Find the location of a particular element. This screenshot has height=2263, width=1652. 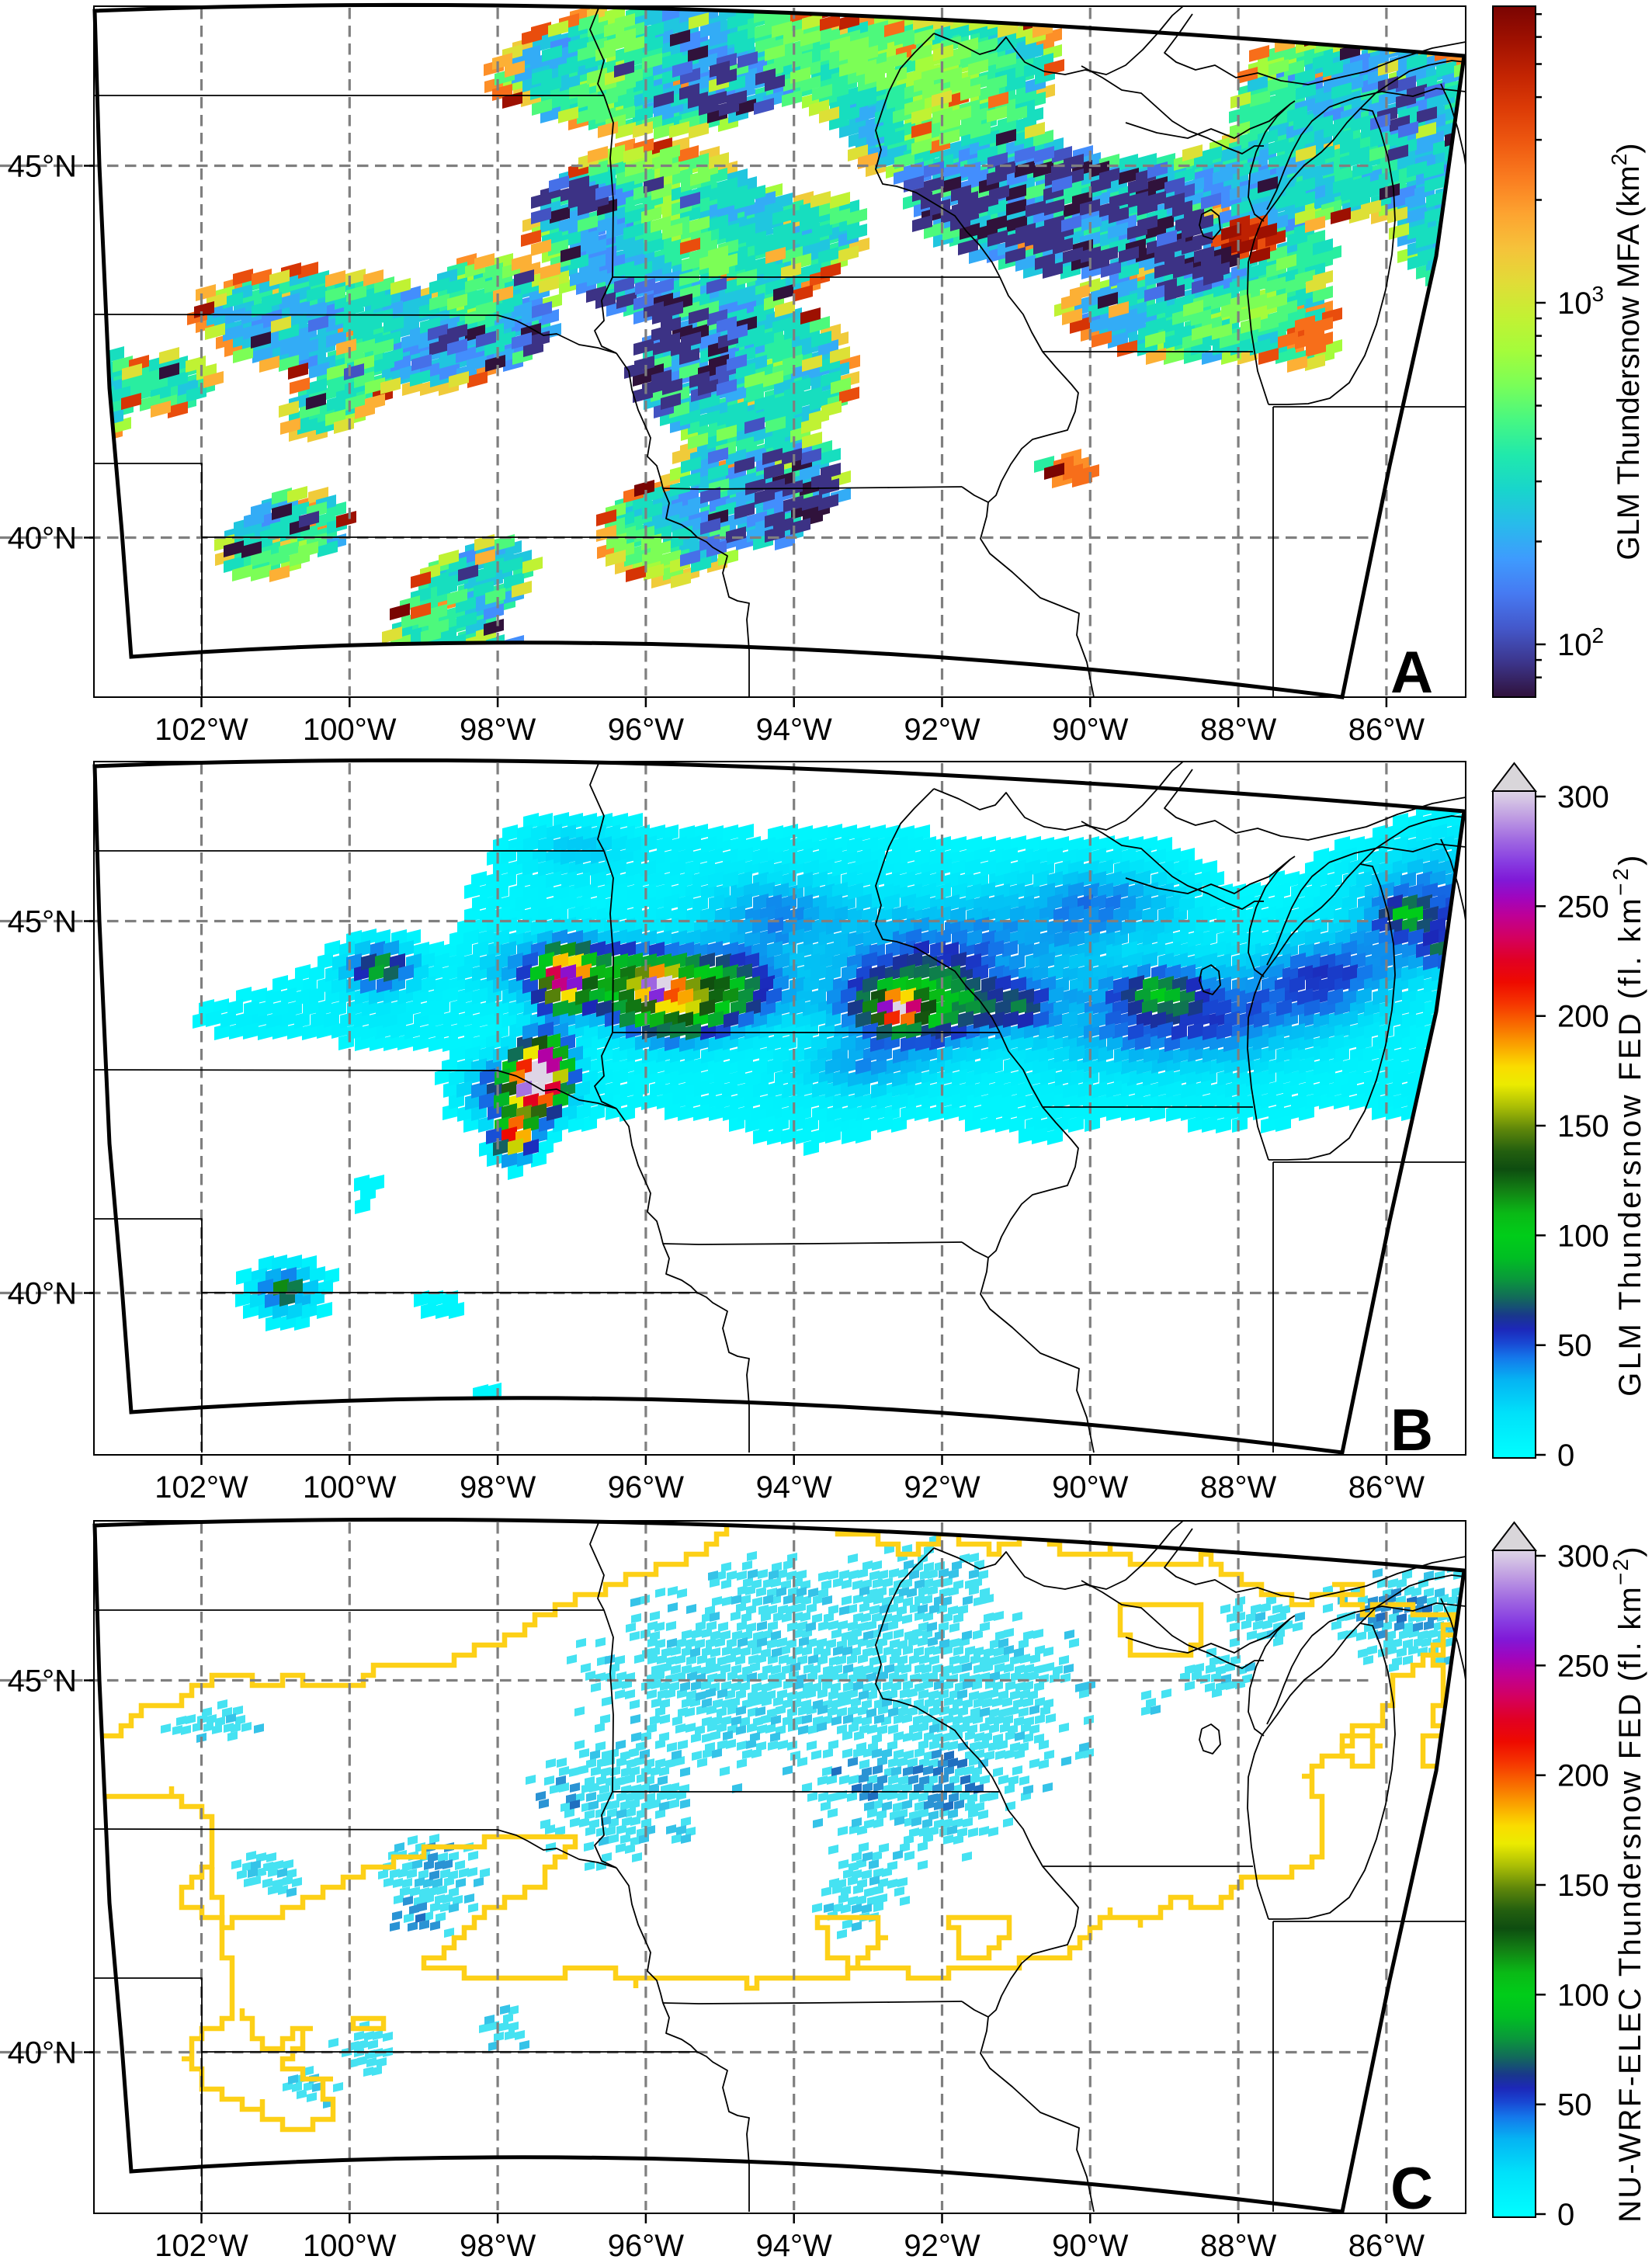

svg-text: C is located at coordinates (1411, 2189).